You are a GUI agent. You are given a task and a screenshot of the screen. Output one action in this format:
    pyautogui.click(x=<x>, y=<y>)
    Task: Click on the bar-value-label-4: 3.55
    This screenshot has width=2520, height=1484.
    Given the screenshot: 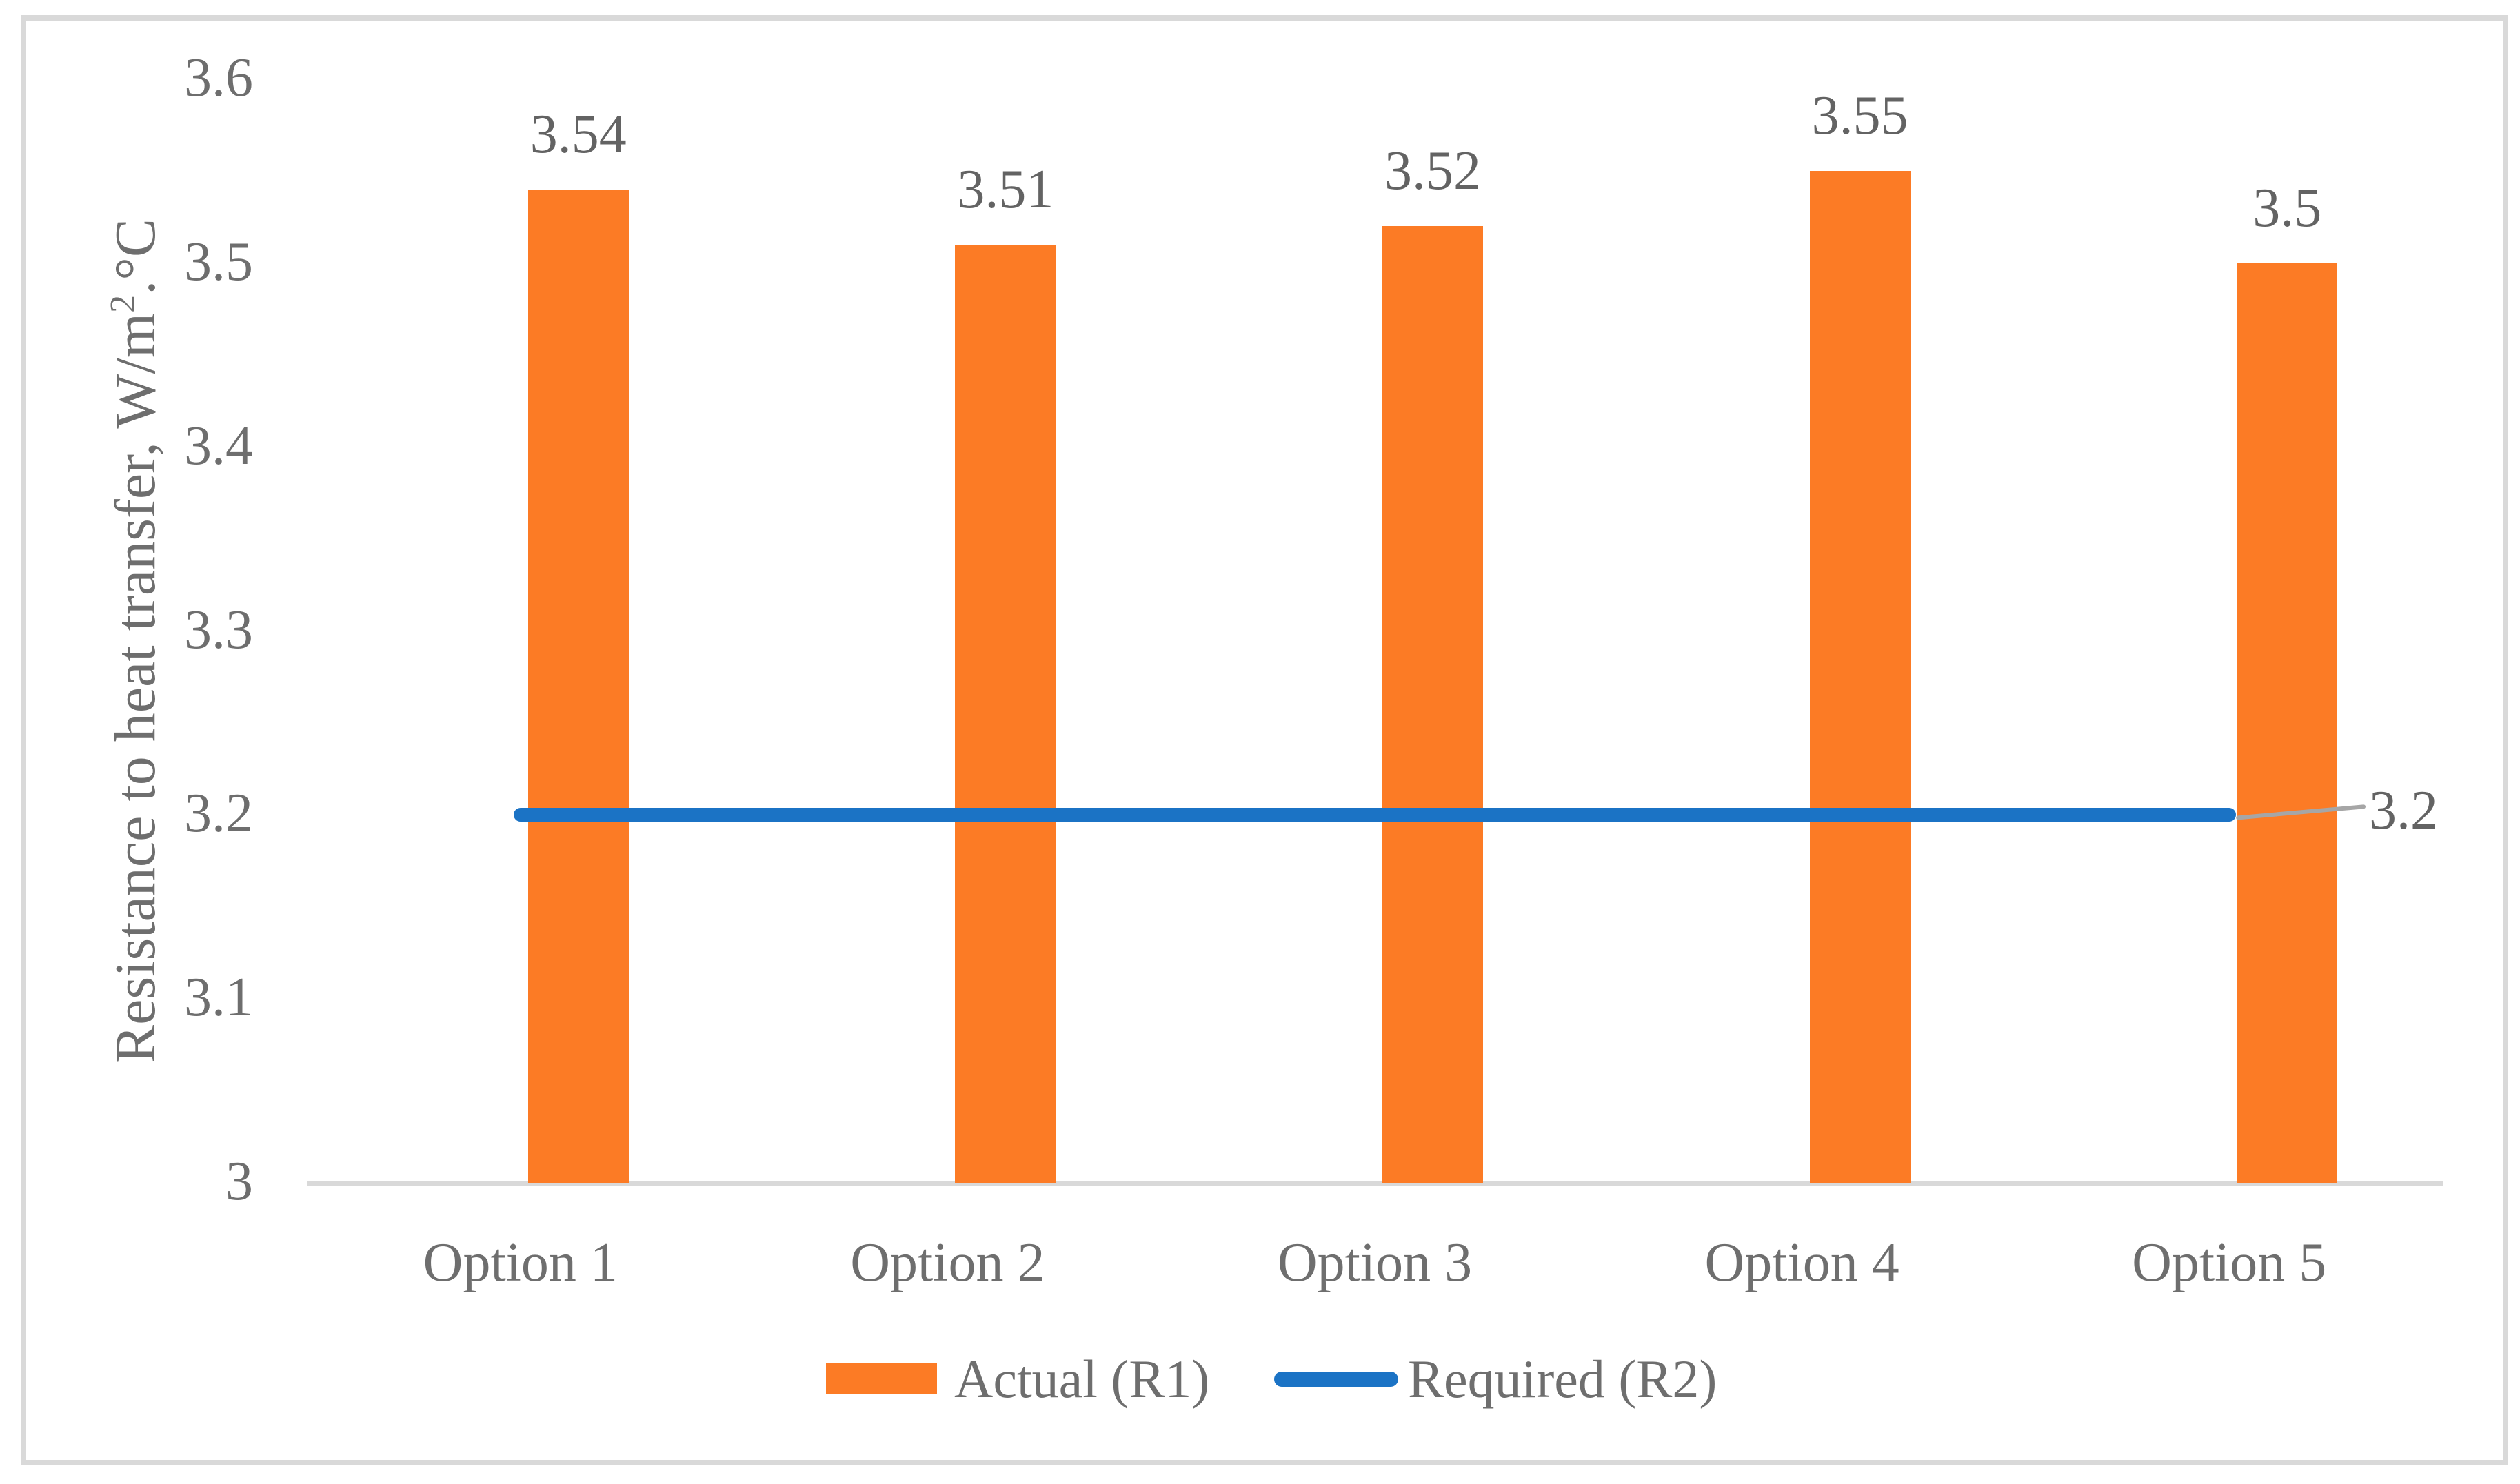 What is the action you would take?
    pyautogui.click(x=1859, y=116)
    